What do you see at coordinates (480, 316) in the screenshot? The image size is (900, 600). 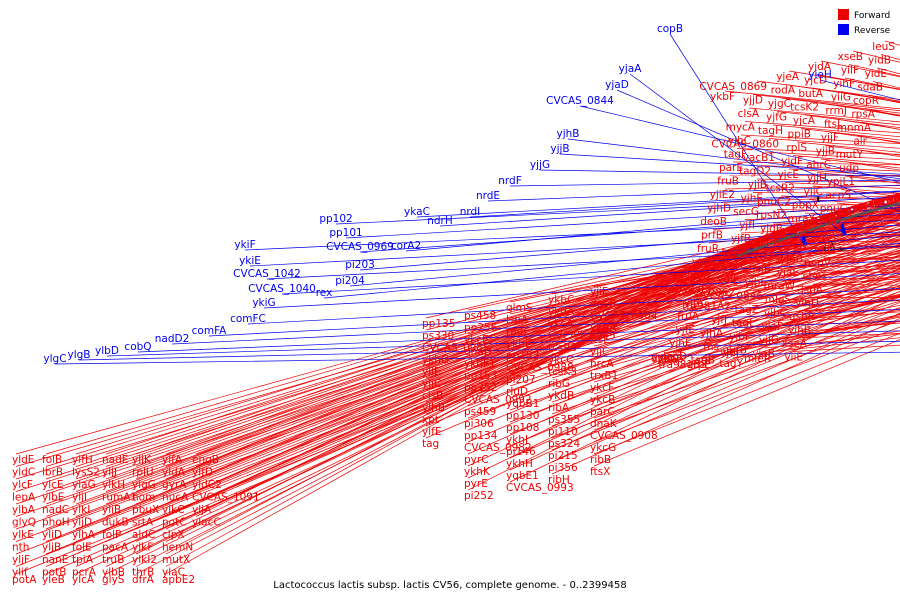 I see `forward-gene-label: ps458` at bounding box center [480, 316].